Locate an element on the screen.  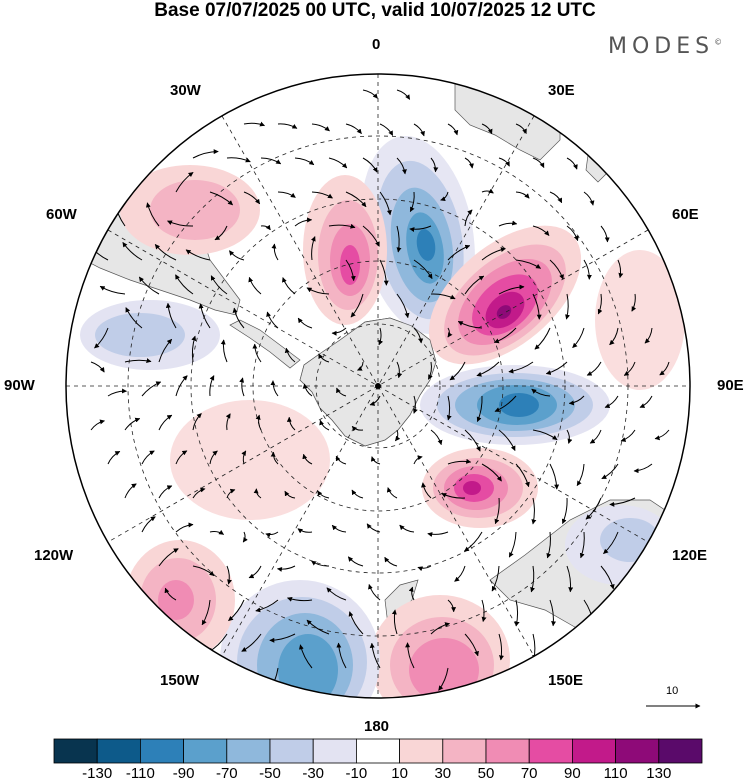
antarctic-peninsula is located at coordinates (265, 344).